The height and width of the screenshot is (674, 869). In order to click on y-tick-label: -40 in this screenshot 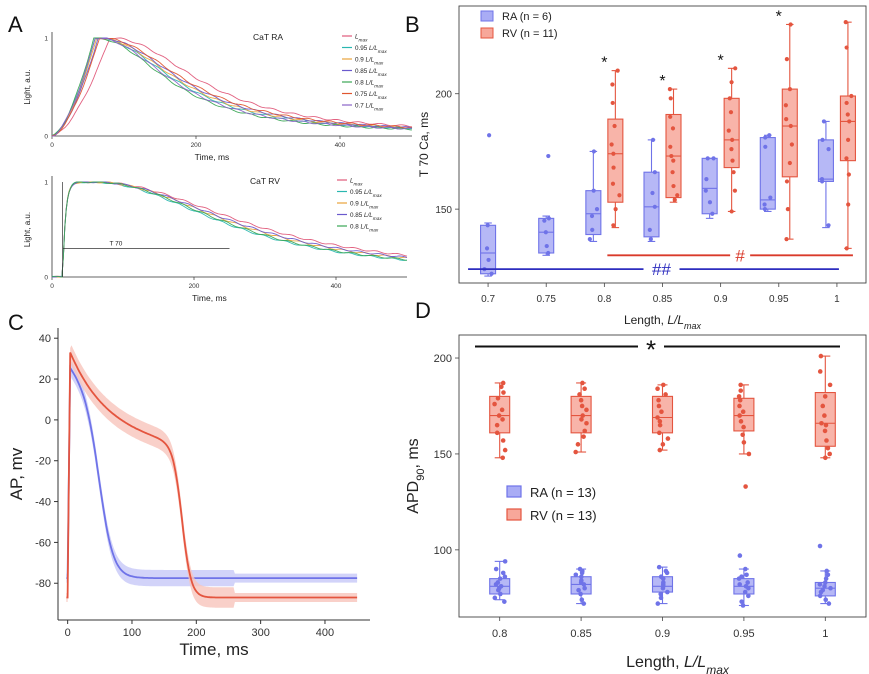, I will do `click(43, 503)`.